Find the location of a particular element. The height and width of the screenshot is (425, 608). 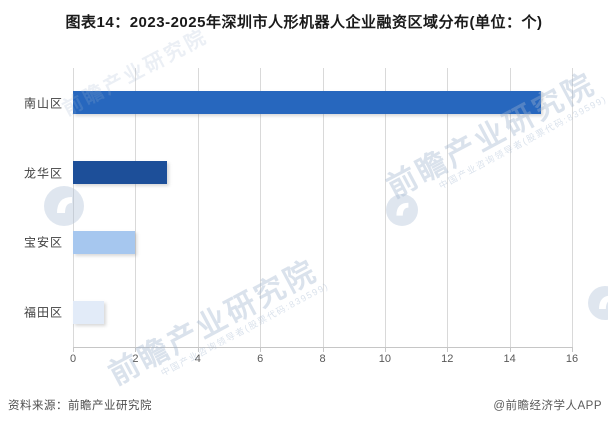

bar-宝安区 is located at coordinates (104, 242).